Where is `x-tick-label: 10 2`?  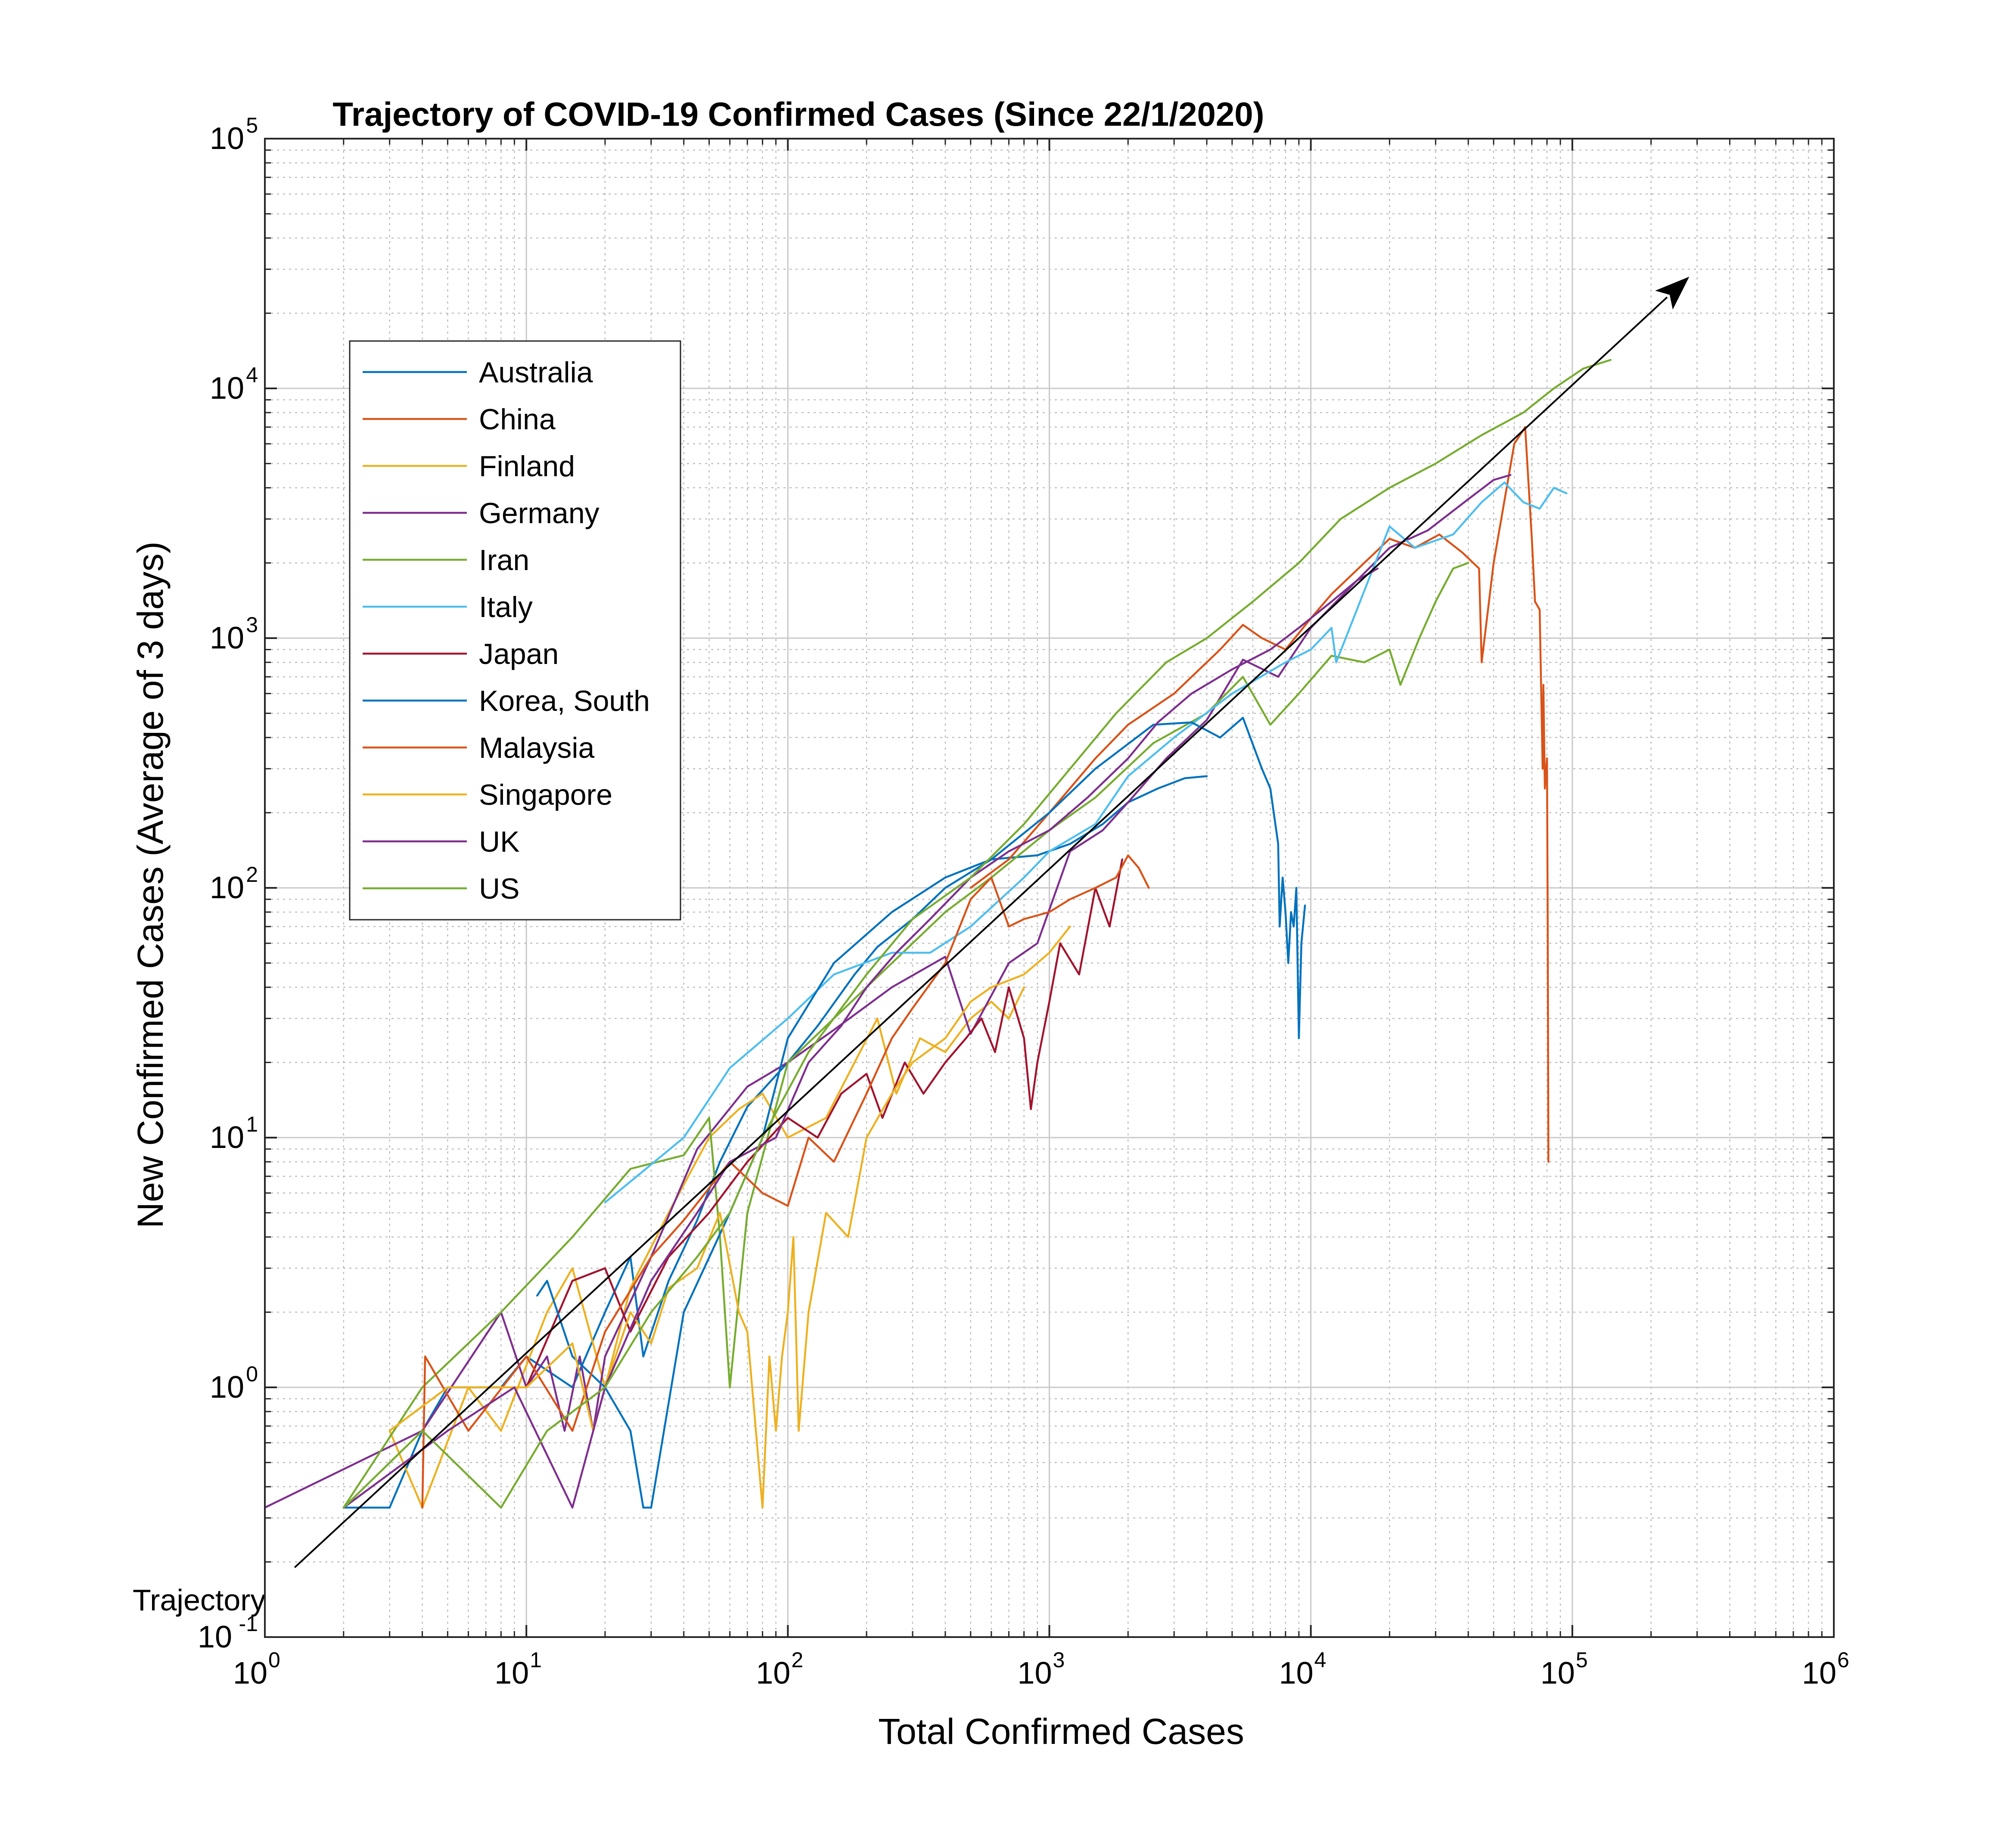
x-tick-label: 10 2 is located at coordinates (779, 1669).